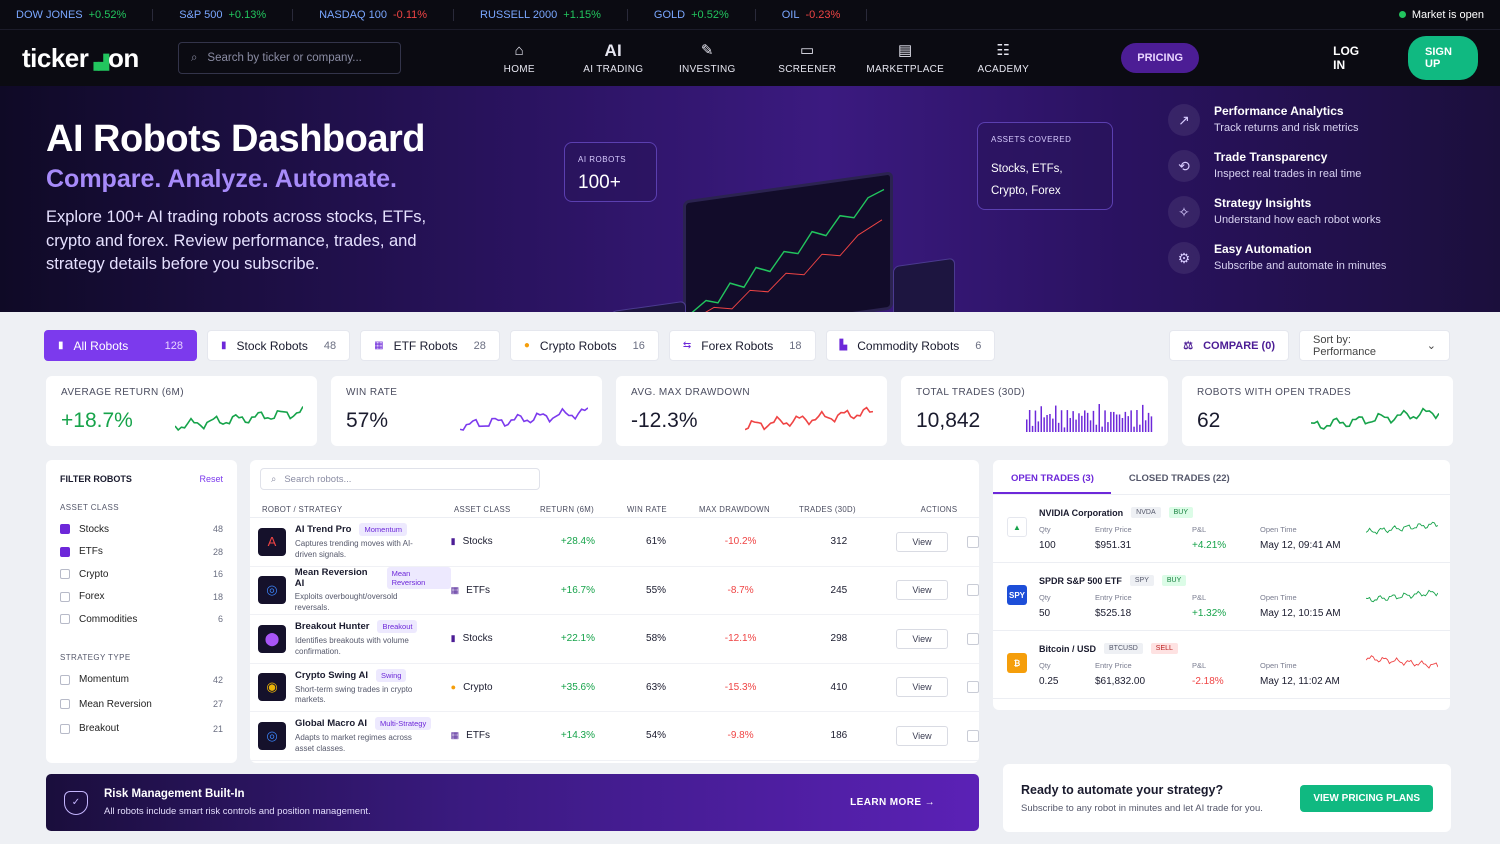 The image size is (1500, 844). Describe the element at coordinates (482, 509) in the screenshot. I see `column-header: ASSET CLASS` at that location.